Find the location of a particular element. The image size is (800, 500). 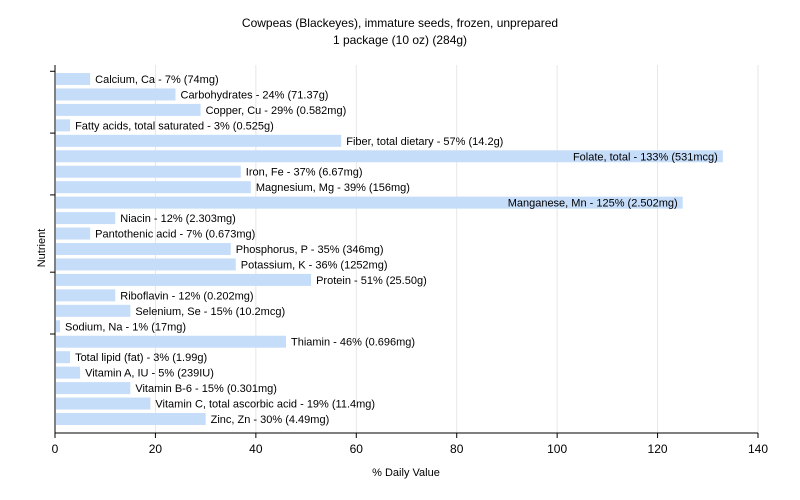

bar-label: Pantothenic acid - 7% (0.673mg) is located at coordinates (175, 235).